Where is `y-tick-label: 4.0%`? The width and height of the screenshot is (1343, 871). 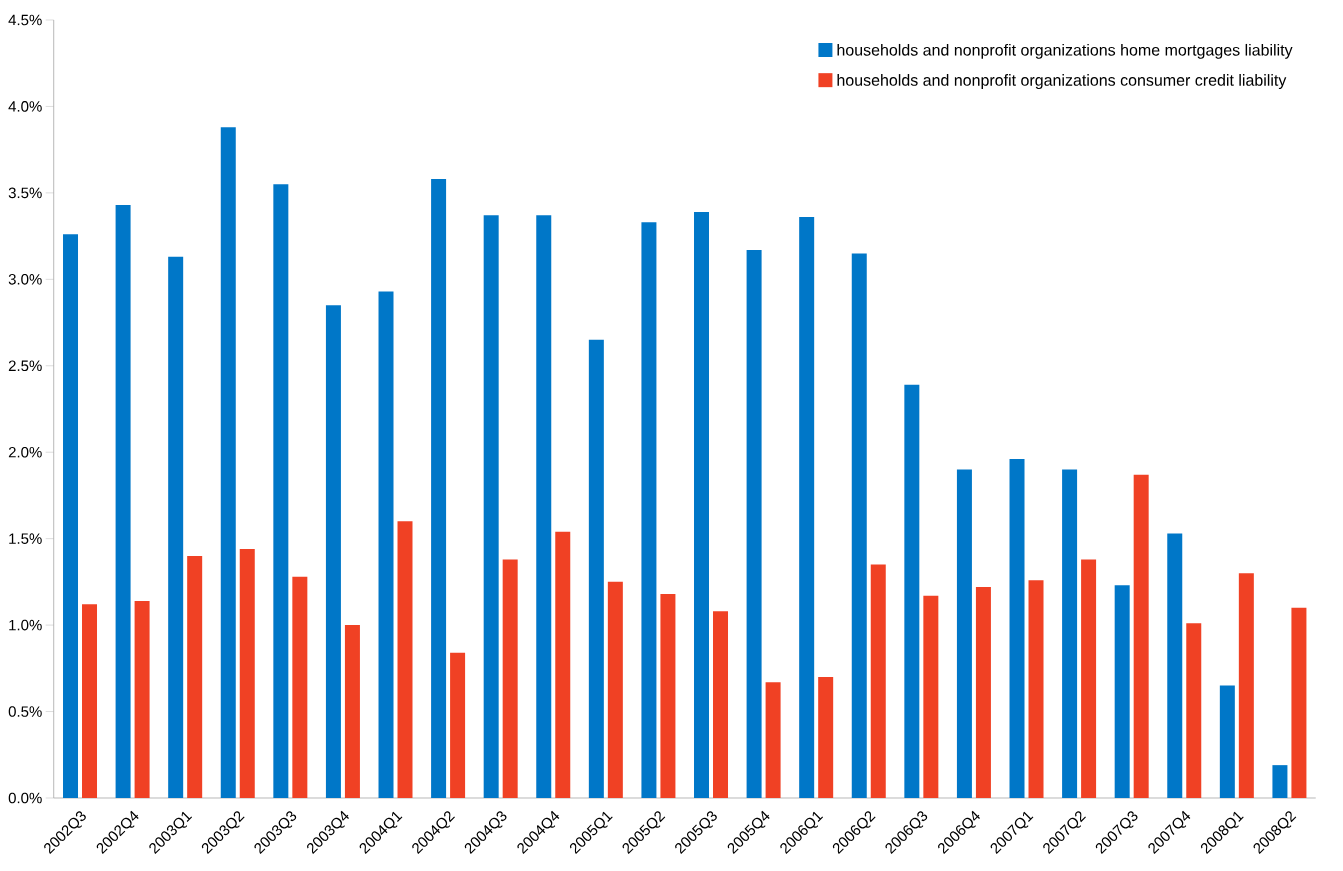
y-tick-label: 4.0% is located at coordinates (25, 106).